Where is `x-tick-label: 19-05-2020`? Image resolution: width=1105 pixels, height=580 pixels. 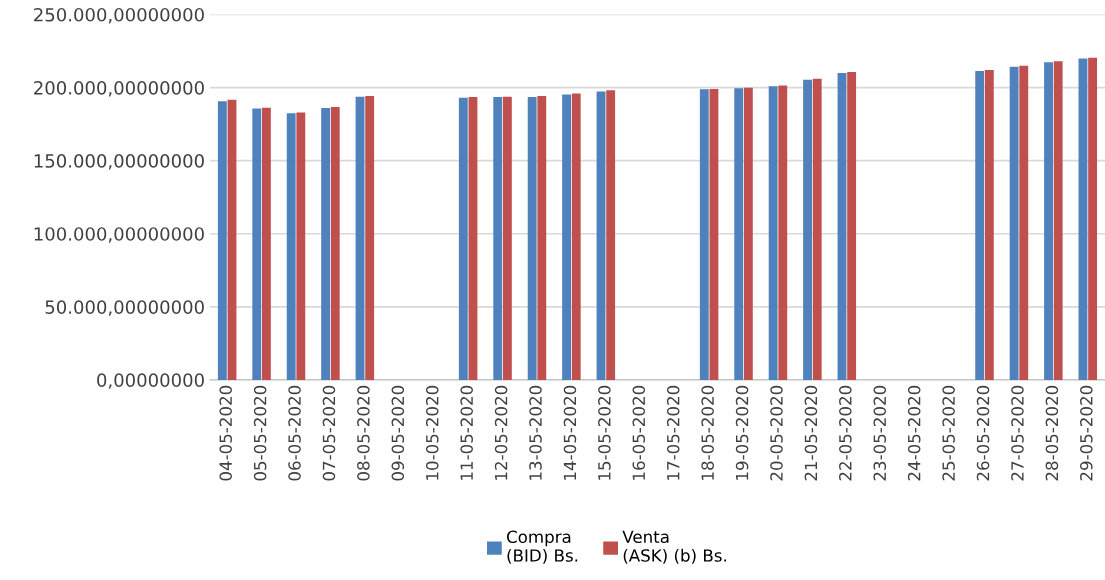 x-tick-label: 19-05-2020 is located at coordinates (742, 432).